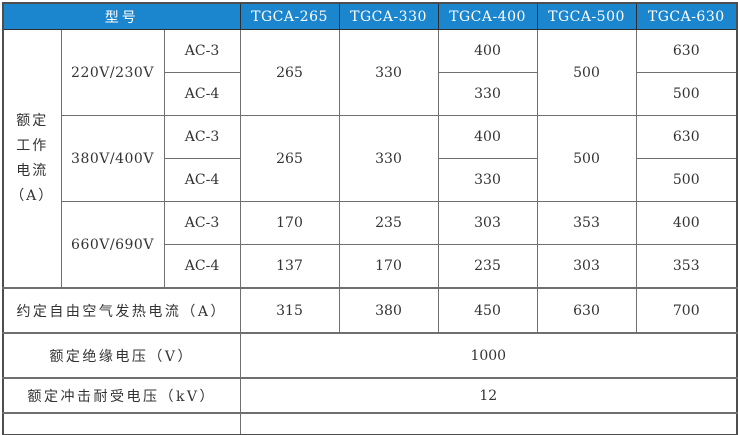 The height and width of the screenshot is (435, 738). I want to click on value-cell: 380, so click(388, 310).